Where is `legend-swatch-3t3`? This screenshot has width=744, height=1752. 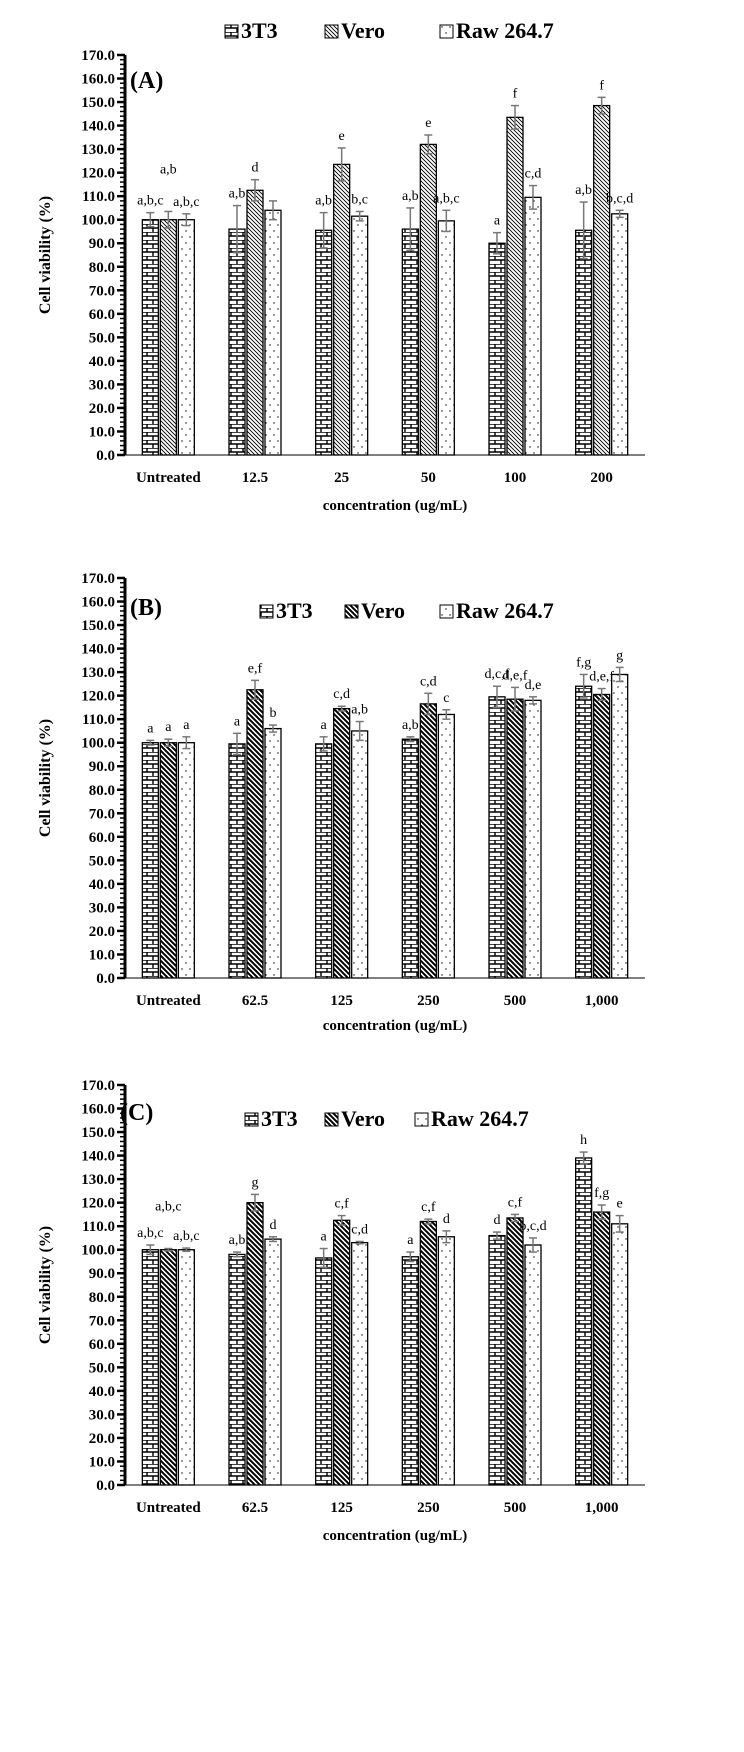
legend-swatch-3t3 is located at coordinates (231, 31).